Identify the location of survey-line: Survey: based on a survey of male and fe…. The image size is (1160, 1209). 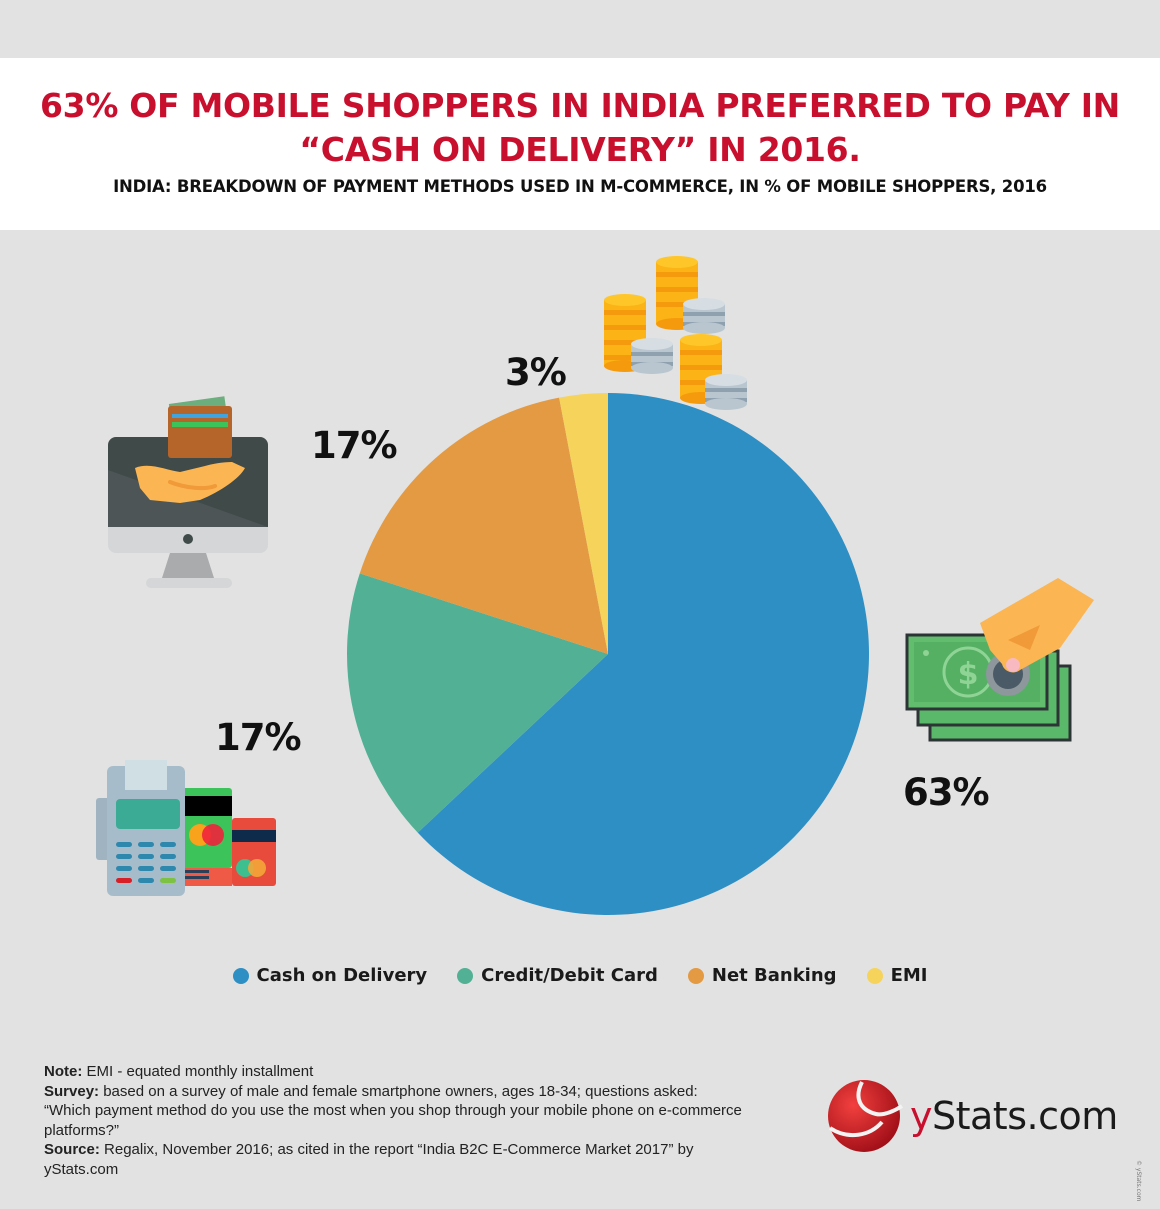
(394, 1111).